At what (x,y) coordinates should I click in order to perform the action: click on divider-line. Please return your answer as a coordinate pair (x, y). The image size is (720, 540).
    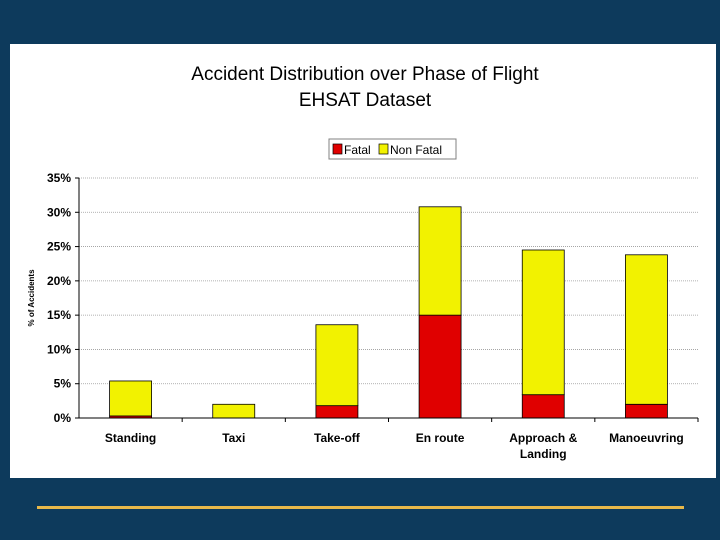
    Looking at the image, I should click on (360, 507).